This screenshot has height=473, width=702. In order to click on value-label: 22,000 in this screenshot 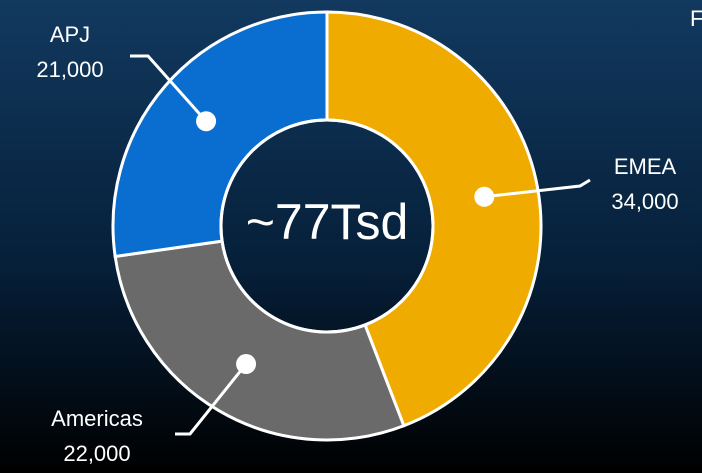, I will do `click(96, 453)`.